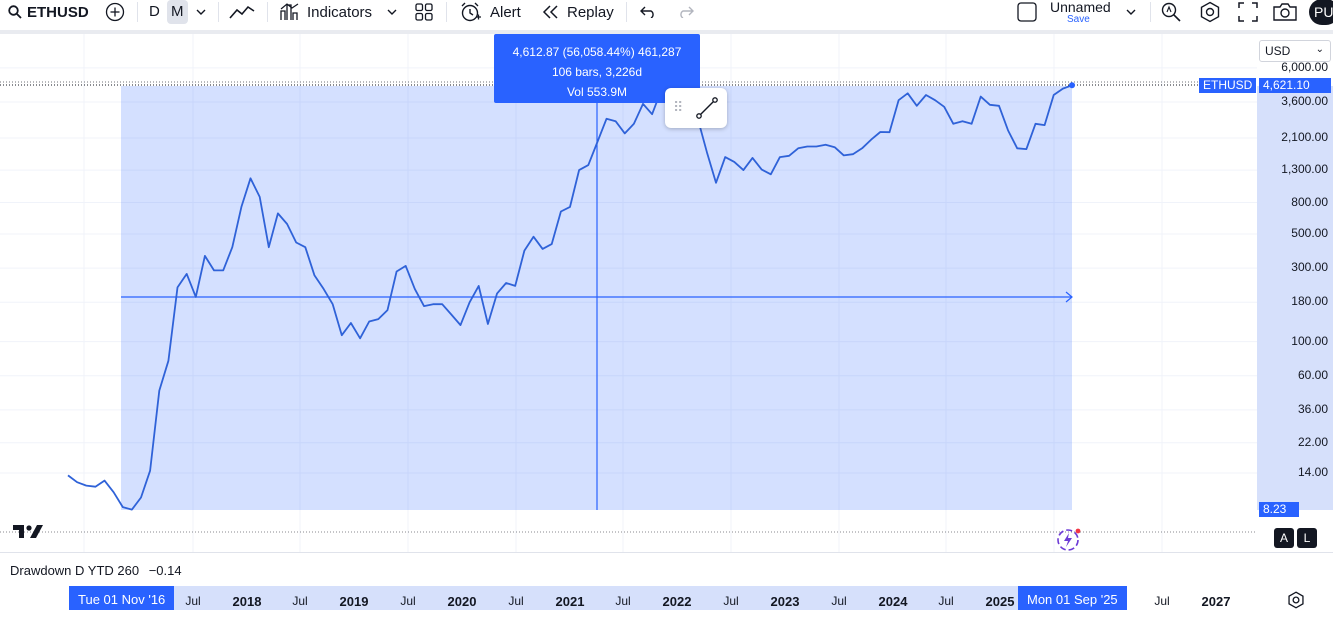 The height and width of the screenshot is (619, 1333). I want to click on alert-button: Alert, so click(490, 12).